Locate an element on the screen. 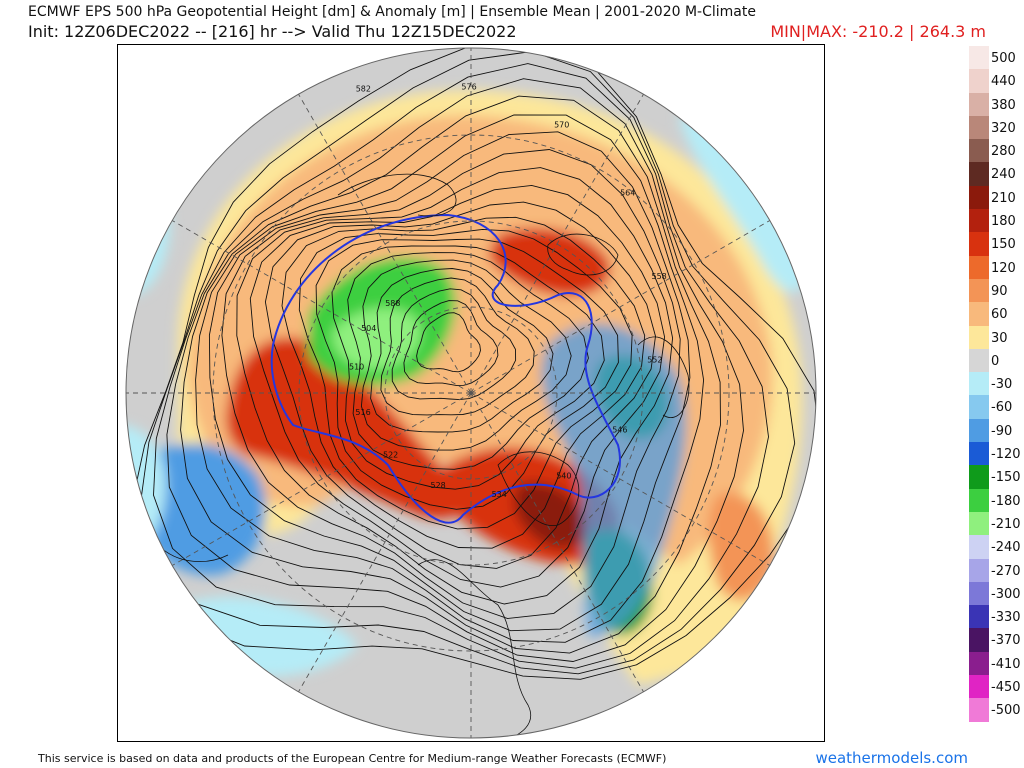 This screenshot has height=768, width=1024. colorbar-entry: 280 is located at coordinates (996, 151).